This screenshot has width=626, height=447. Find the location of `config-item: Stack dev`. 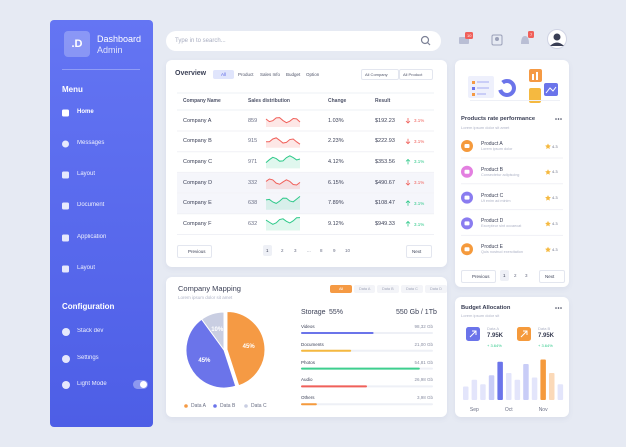

config-item: Stack dev is located at coordinates (90, 331).